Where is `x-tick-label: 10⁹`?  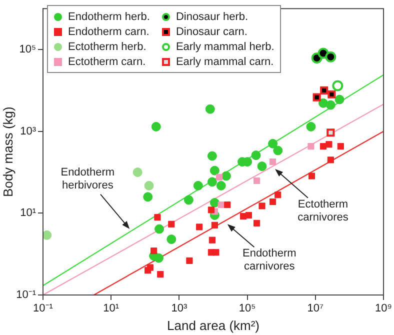 x-tick-label: 10⁹ is located at coordinates (383, 308).